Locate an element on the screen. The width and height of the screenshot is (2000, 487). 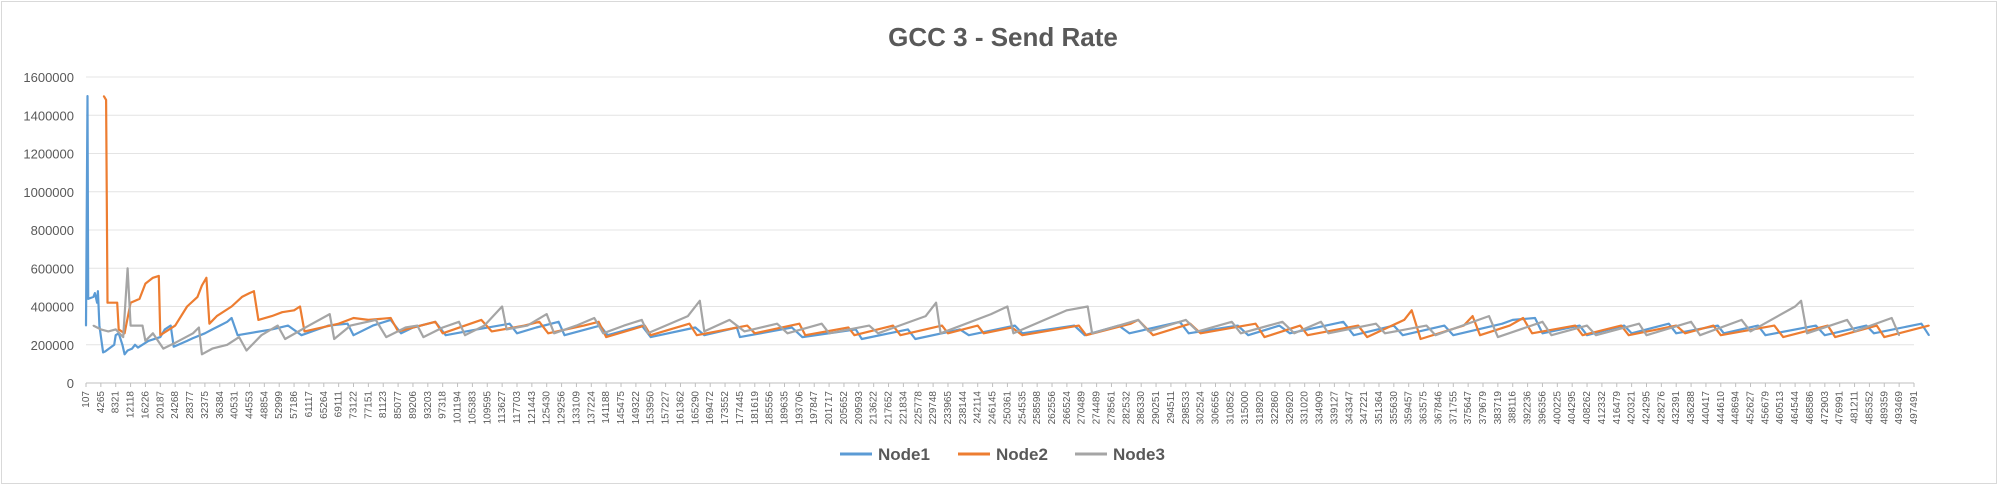
x-tick-label: 221834 is located at coordinates (903, 408).